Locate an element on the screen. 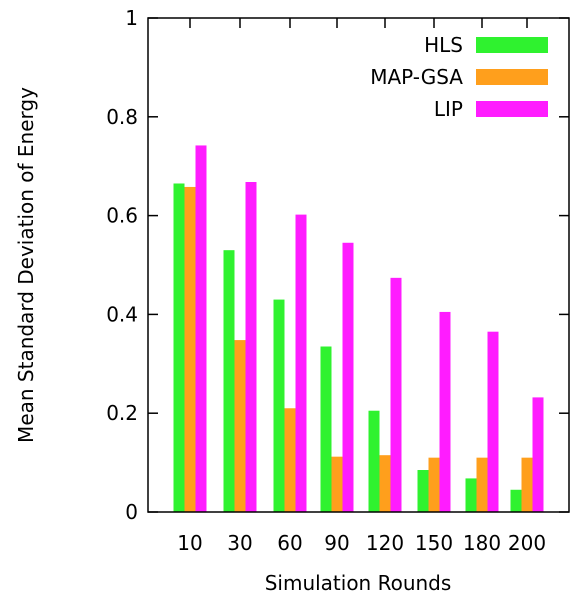 Image resolution: width=576 pixels, height=602 pixels. x-tick-label: 90 is located at coordinates (336, 543).